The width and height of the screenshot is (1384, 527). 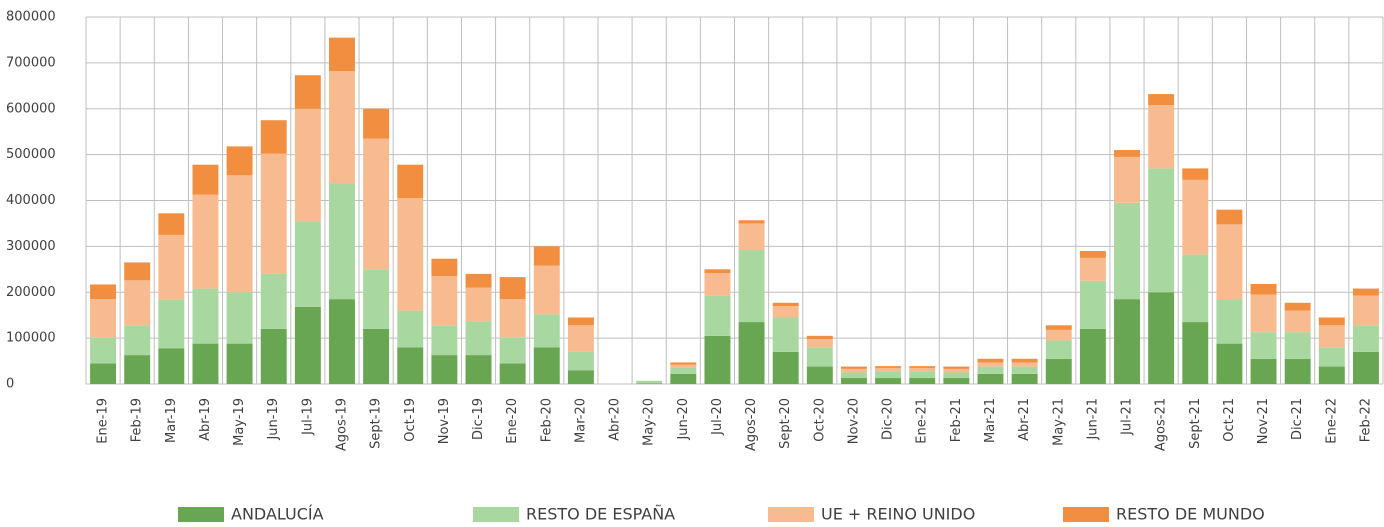 I want to click on x-tick-label: Ene-22, so click(x=1331, y=421).